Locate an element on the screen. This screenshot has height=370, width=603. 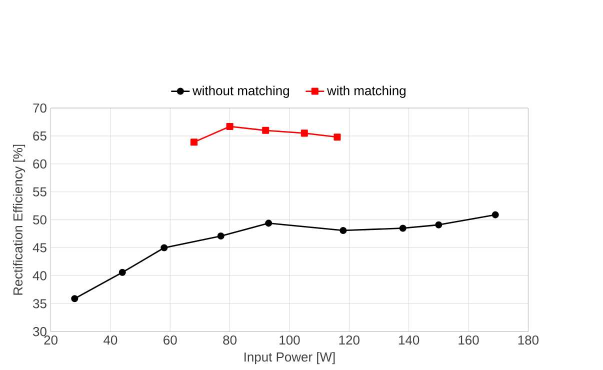
y-tick-label: 60 is located at coordinates (39, 163).